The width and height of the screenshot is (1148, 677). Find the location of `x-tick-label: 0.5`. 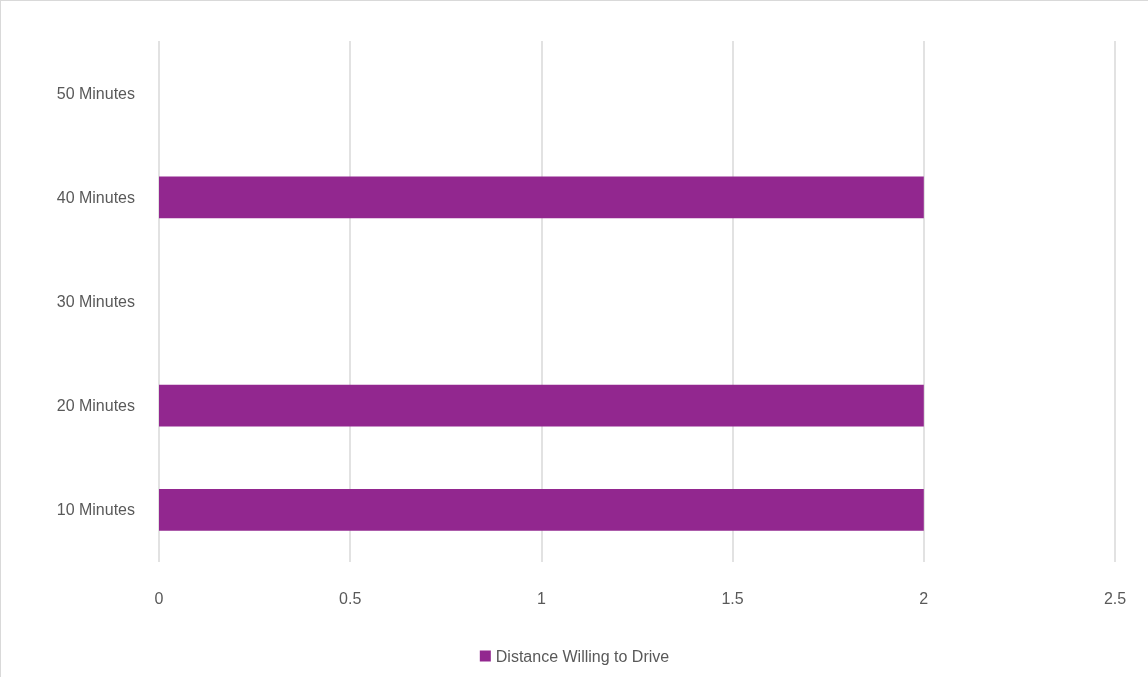

x-tick-label: 0.5 is located at coordinates (350, 598).